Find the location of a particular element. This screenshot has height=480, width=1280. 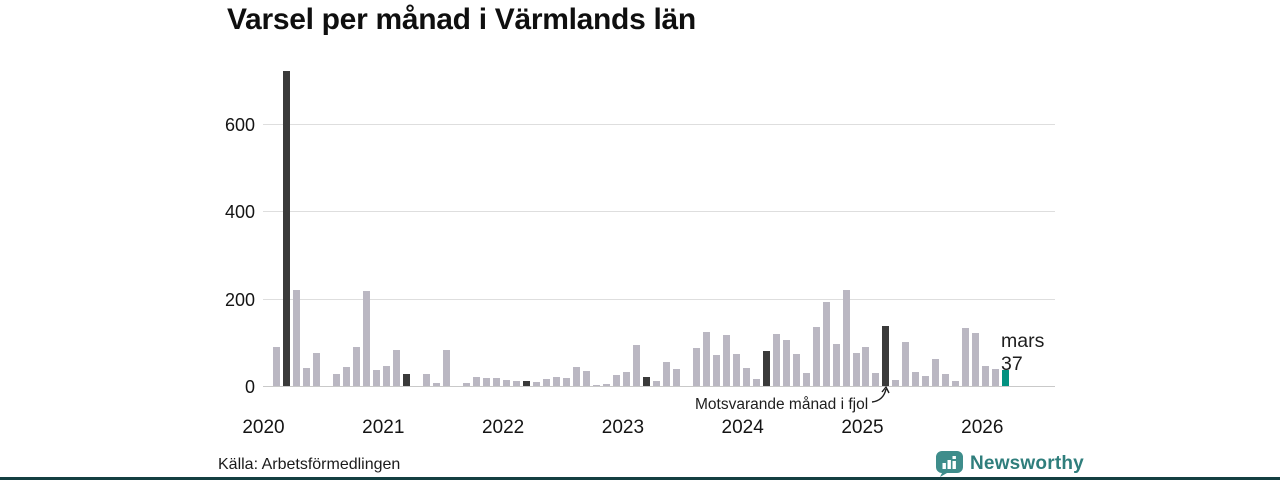

x-tick-2025: 2025 is located at coordinates (862, 427).